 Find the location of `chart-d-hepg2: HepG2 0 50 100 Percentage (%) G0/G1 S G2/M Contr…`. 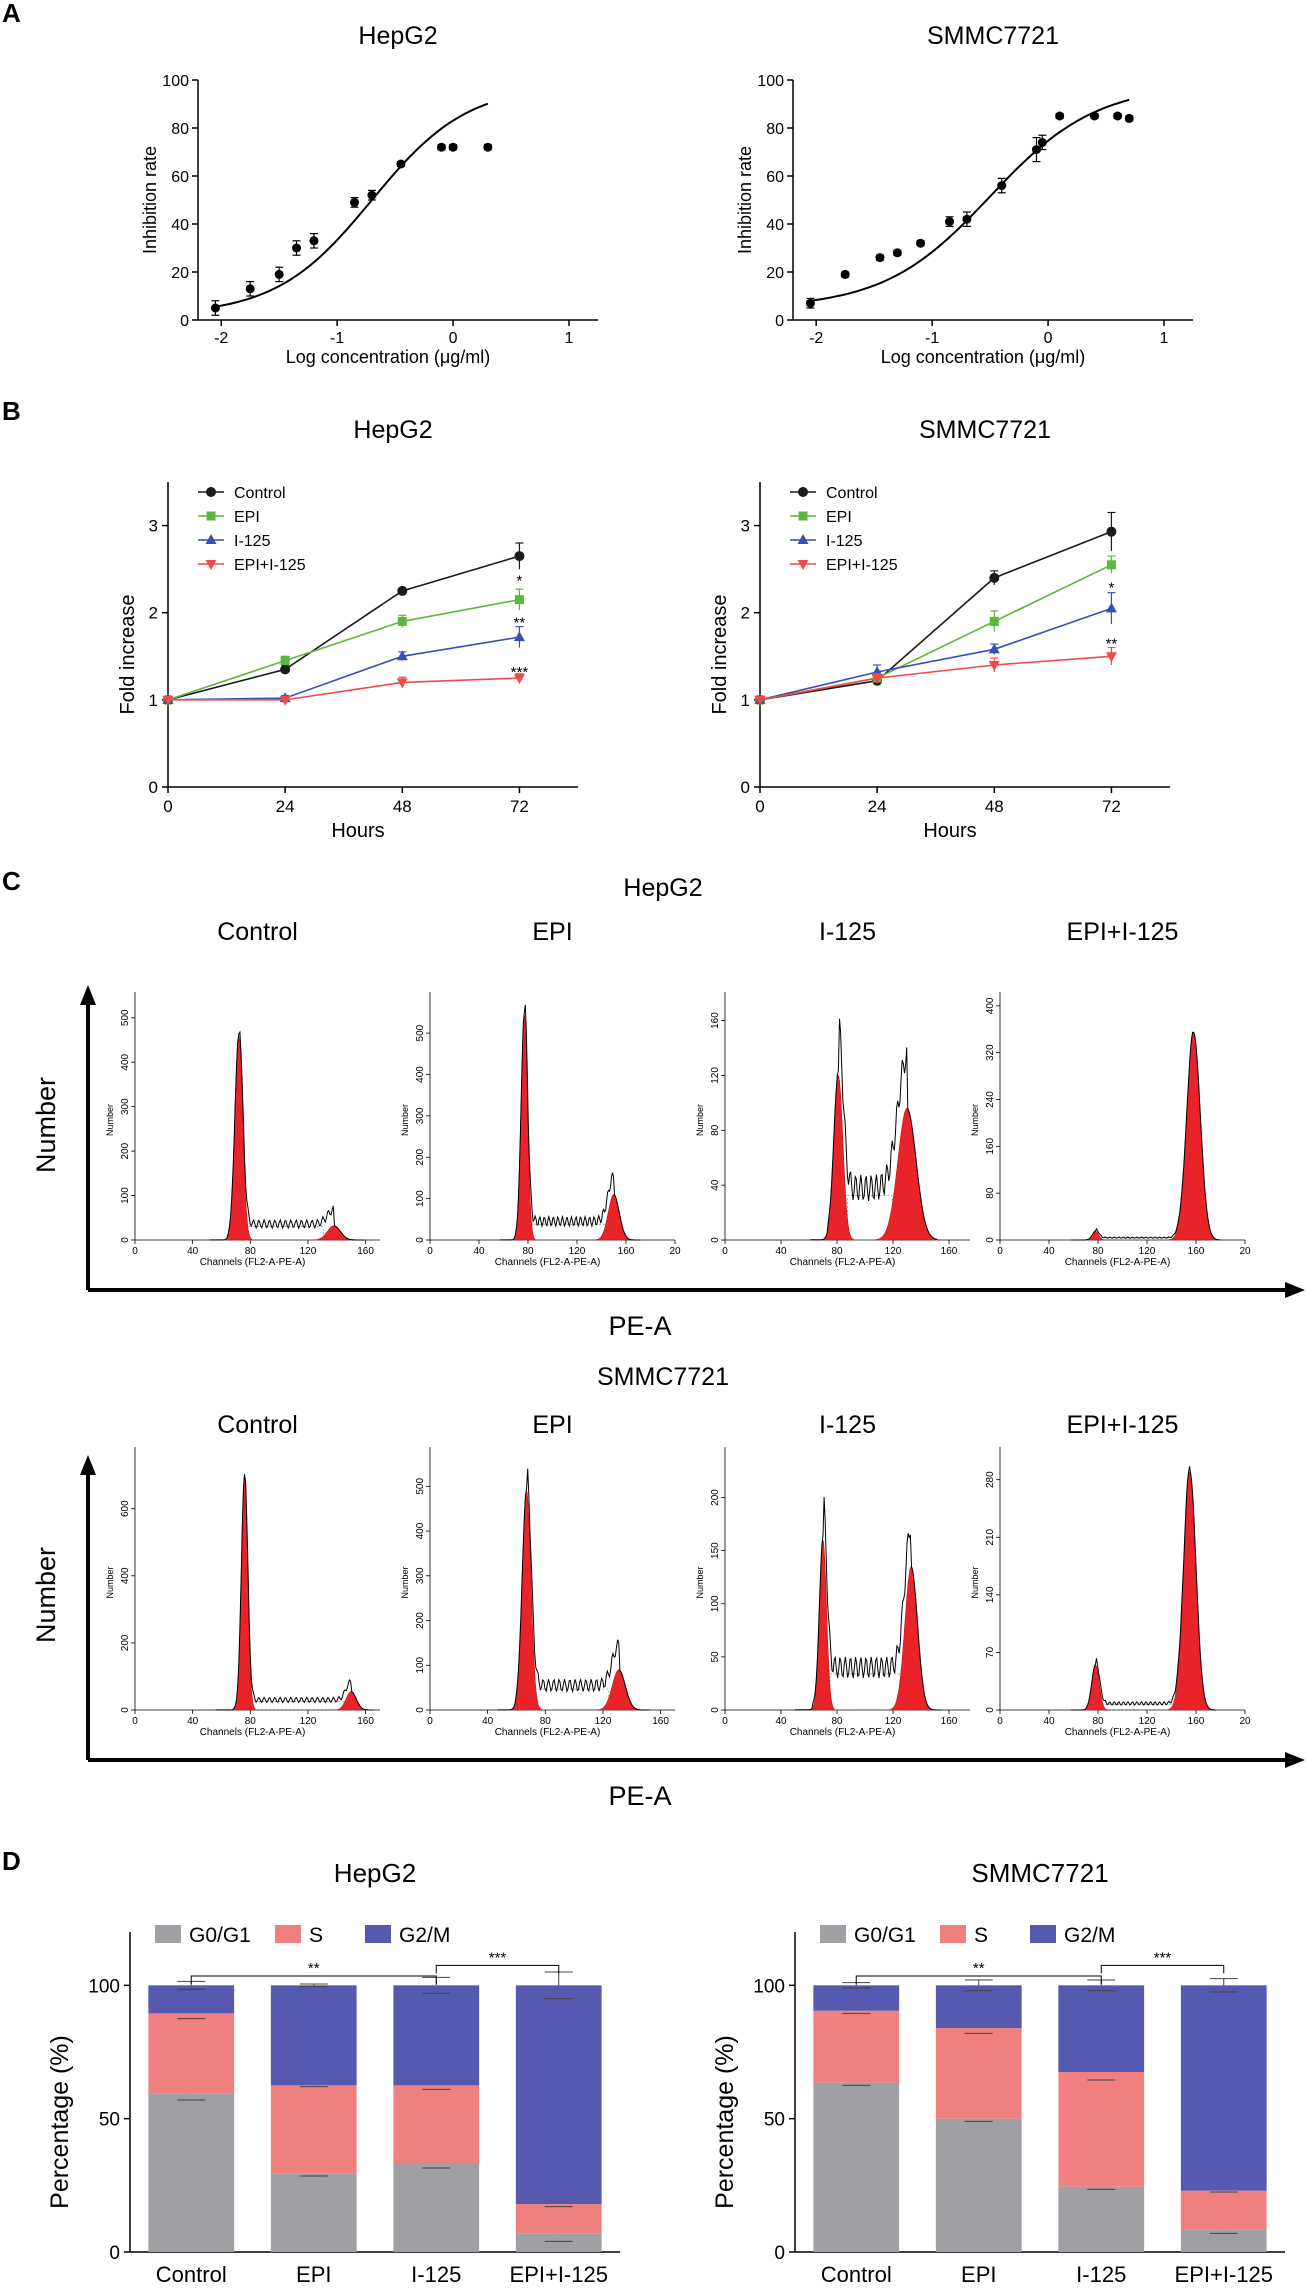

chart-d-hepg2: HepG2 0 50 100 Percentage (%) G0/G1 S G2/M Contr… is located at coordinates (333, 2072).